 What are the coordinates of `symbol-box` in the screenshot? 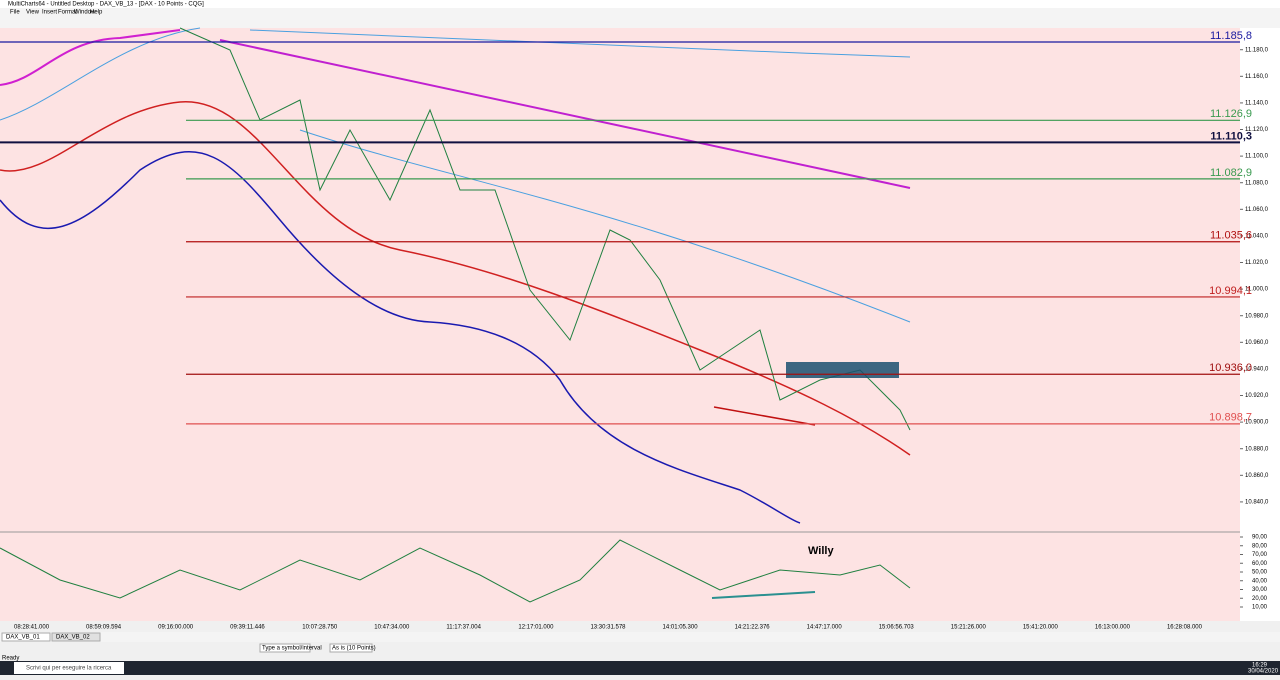 It's located at (285, 648).